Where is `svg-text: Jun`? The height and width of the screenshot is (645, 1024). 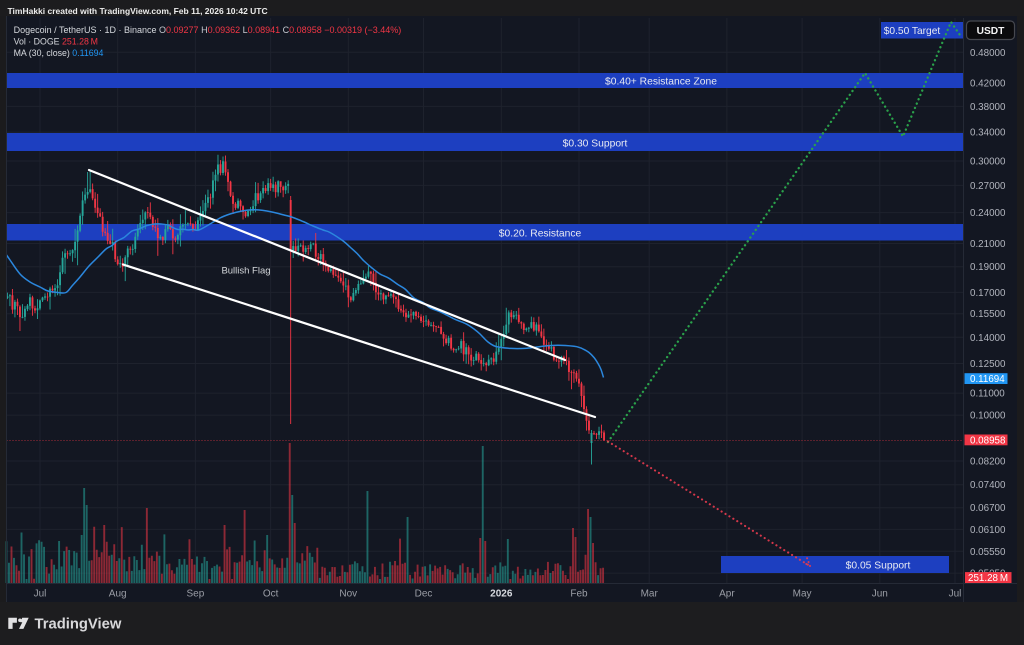 svg-text: Jun is located at coordinates (880, 594).